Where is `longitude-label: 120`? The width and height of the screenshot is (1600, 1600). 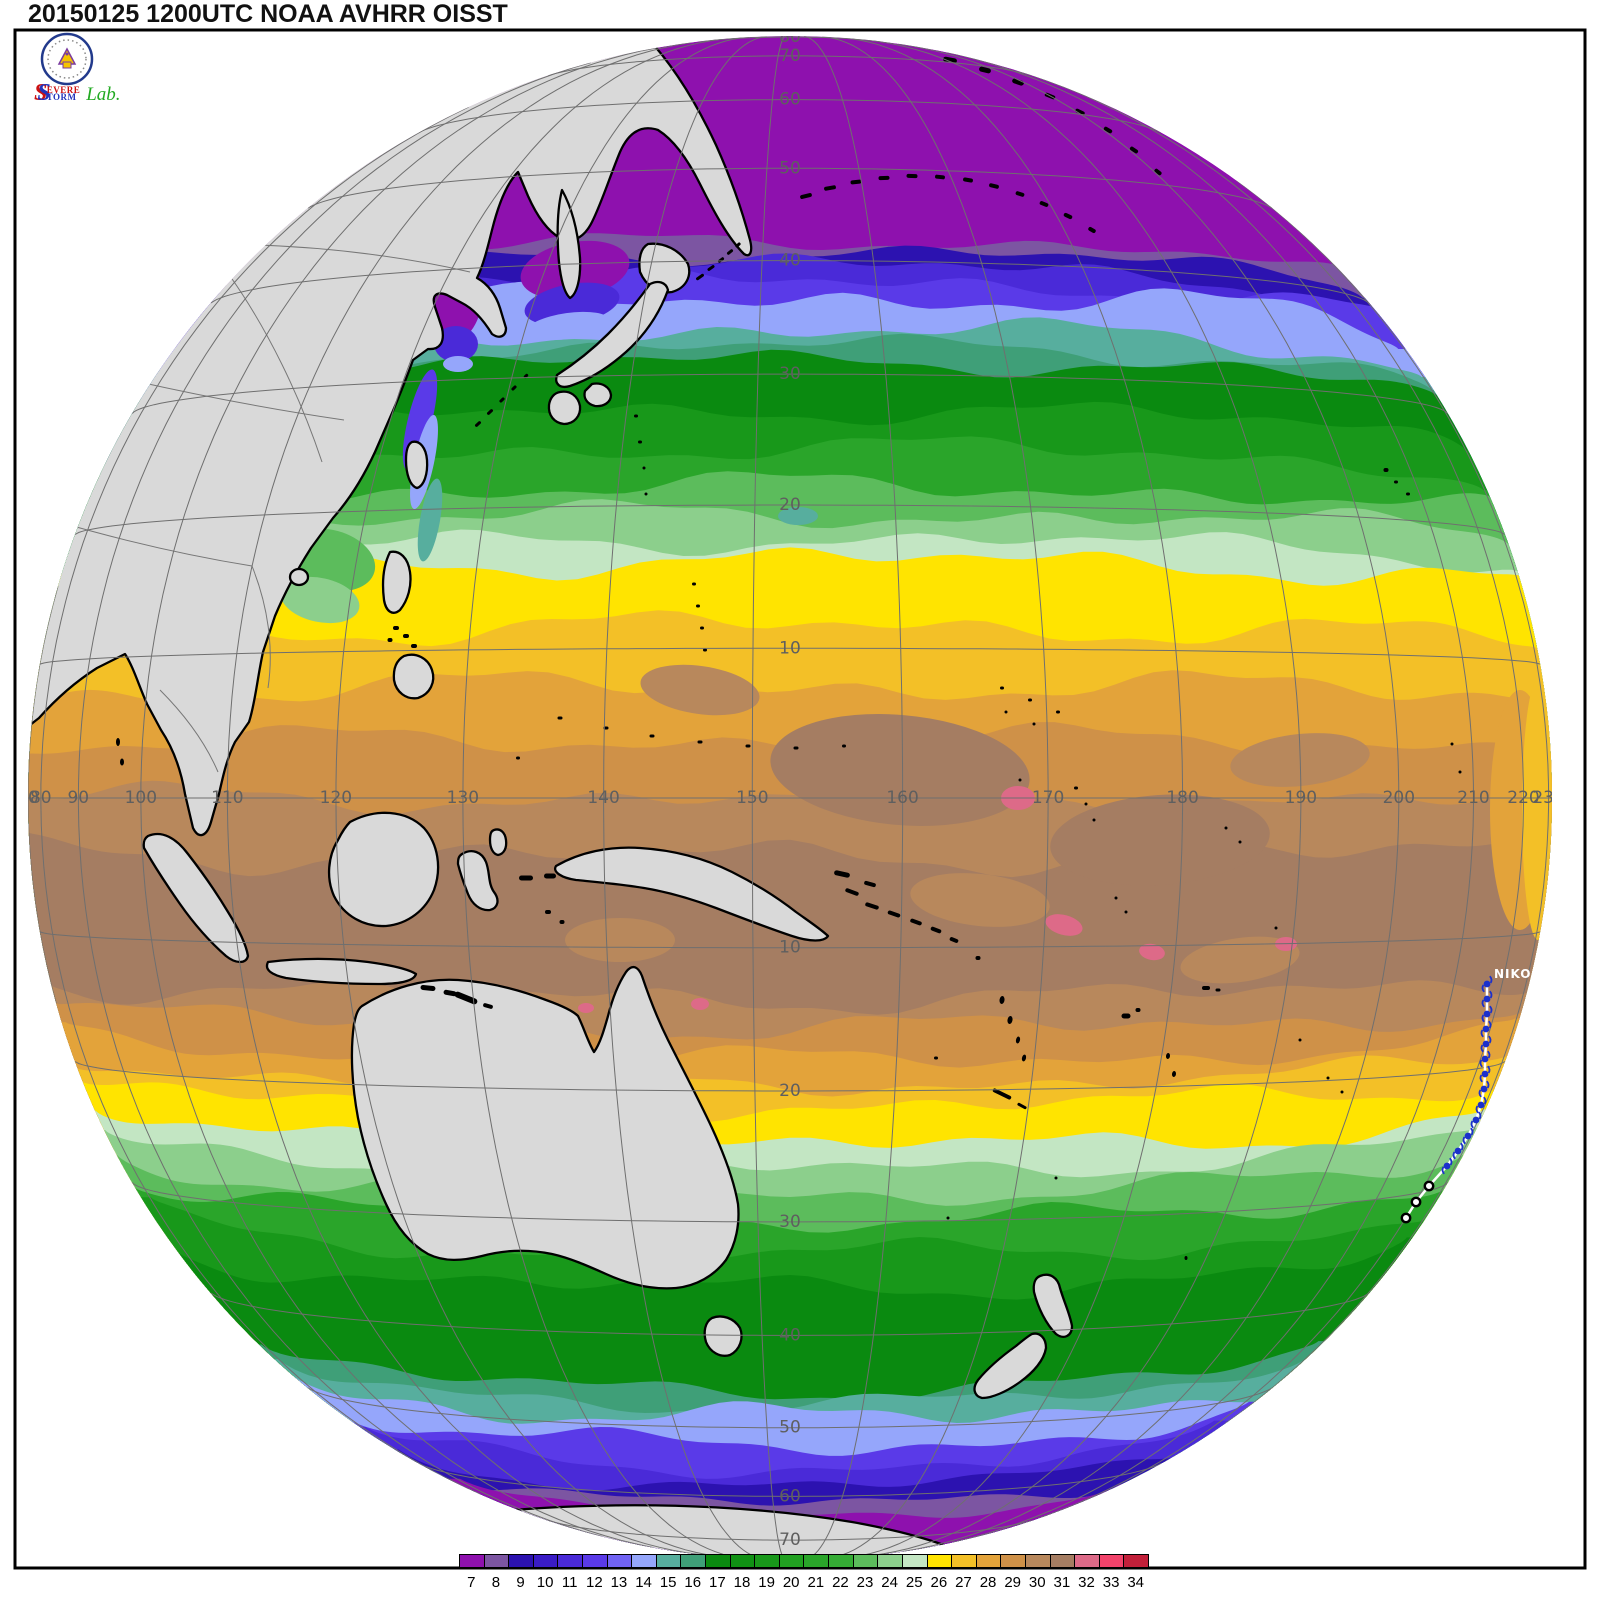 longitude-label: 120 is located at coordinates (336, 798).